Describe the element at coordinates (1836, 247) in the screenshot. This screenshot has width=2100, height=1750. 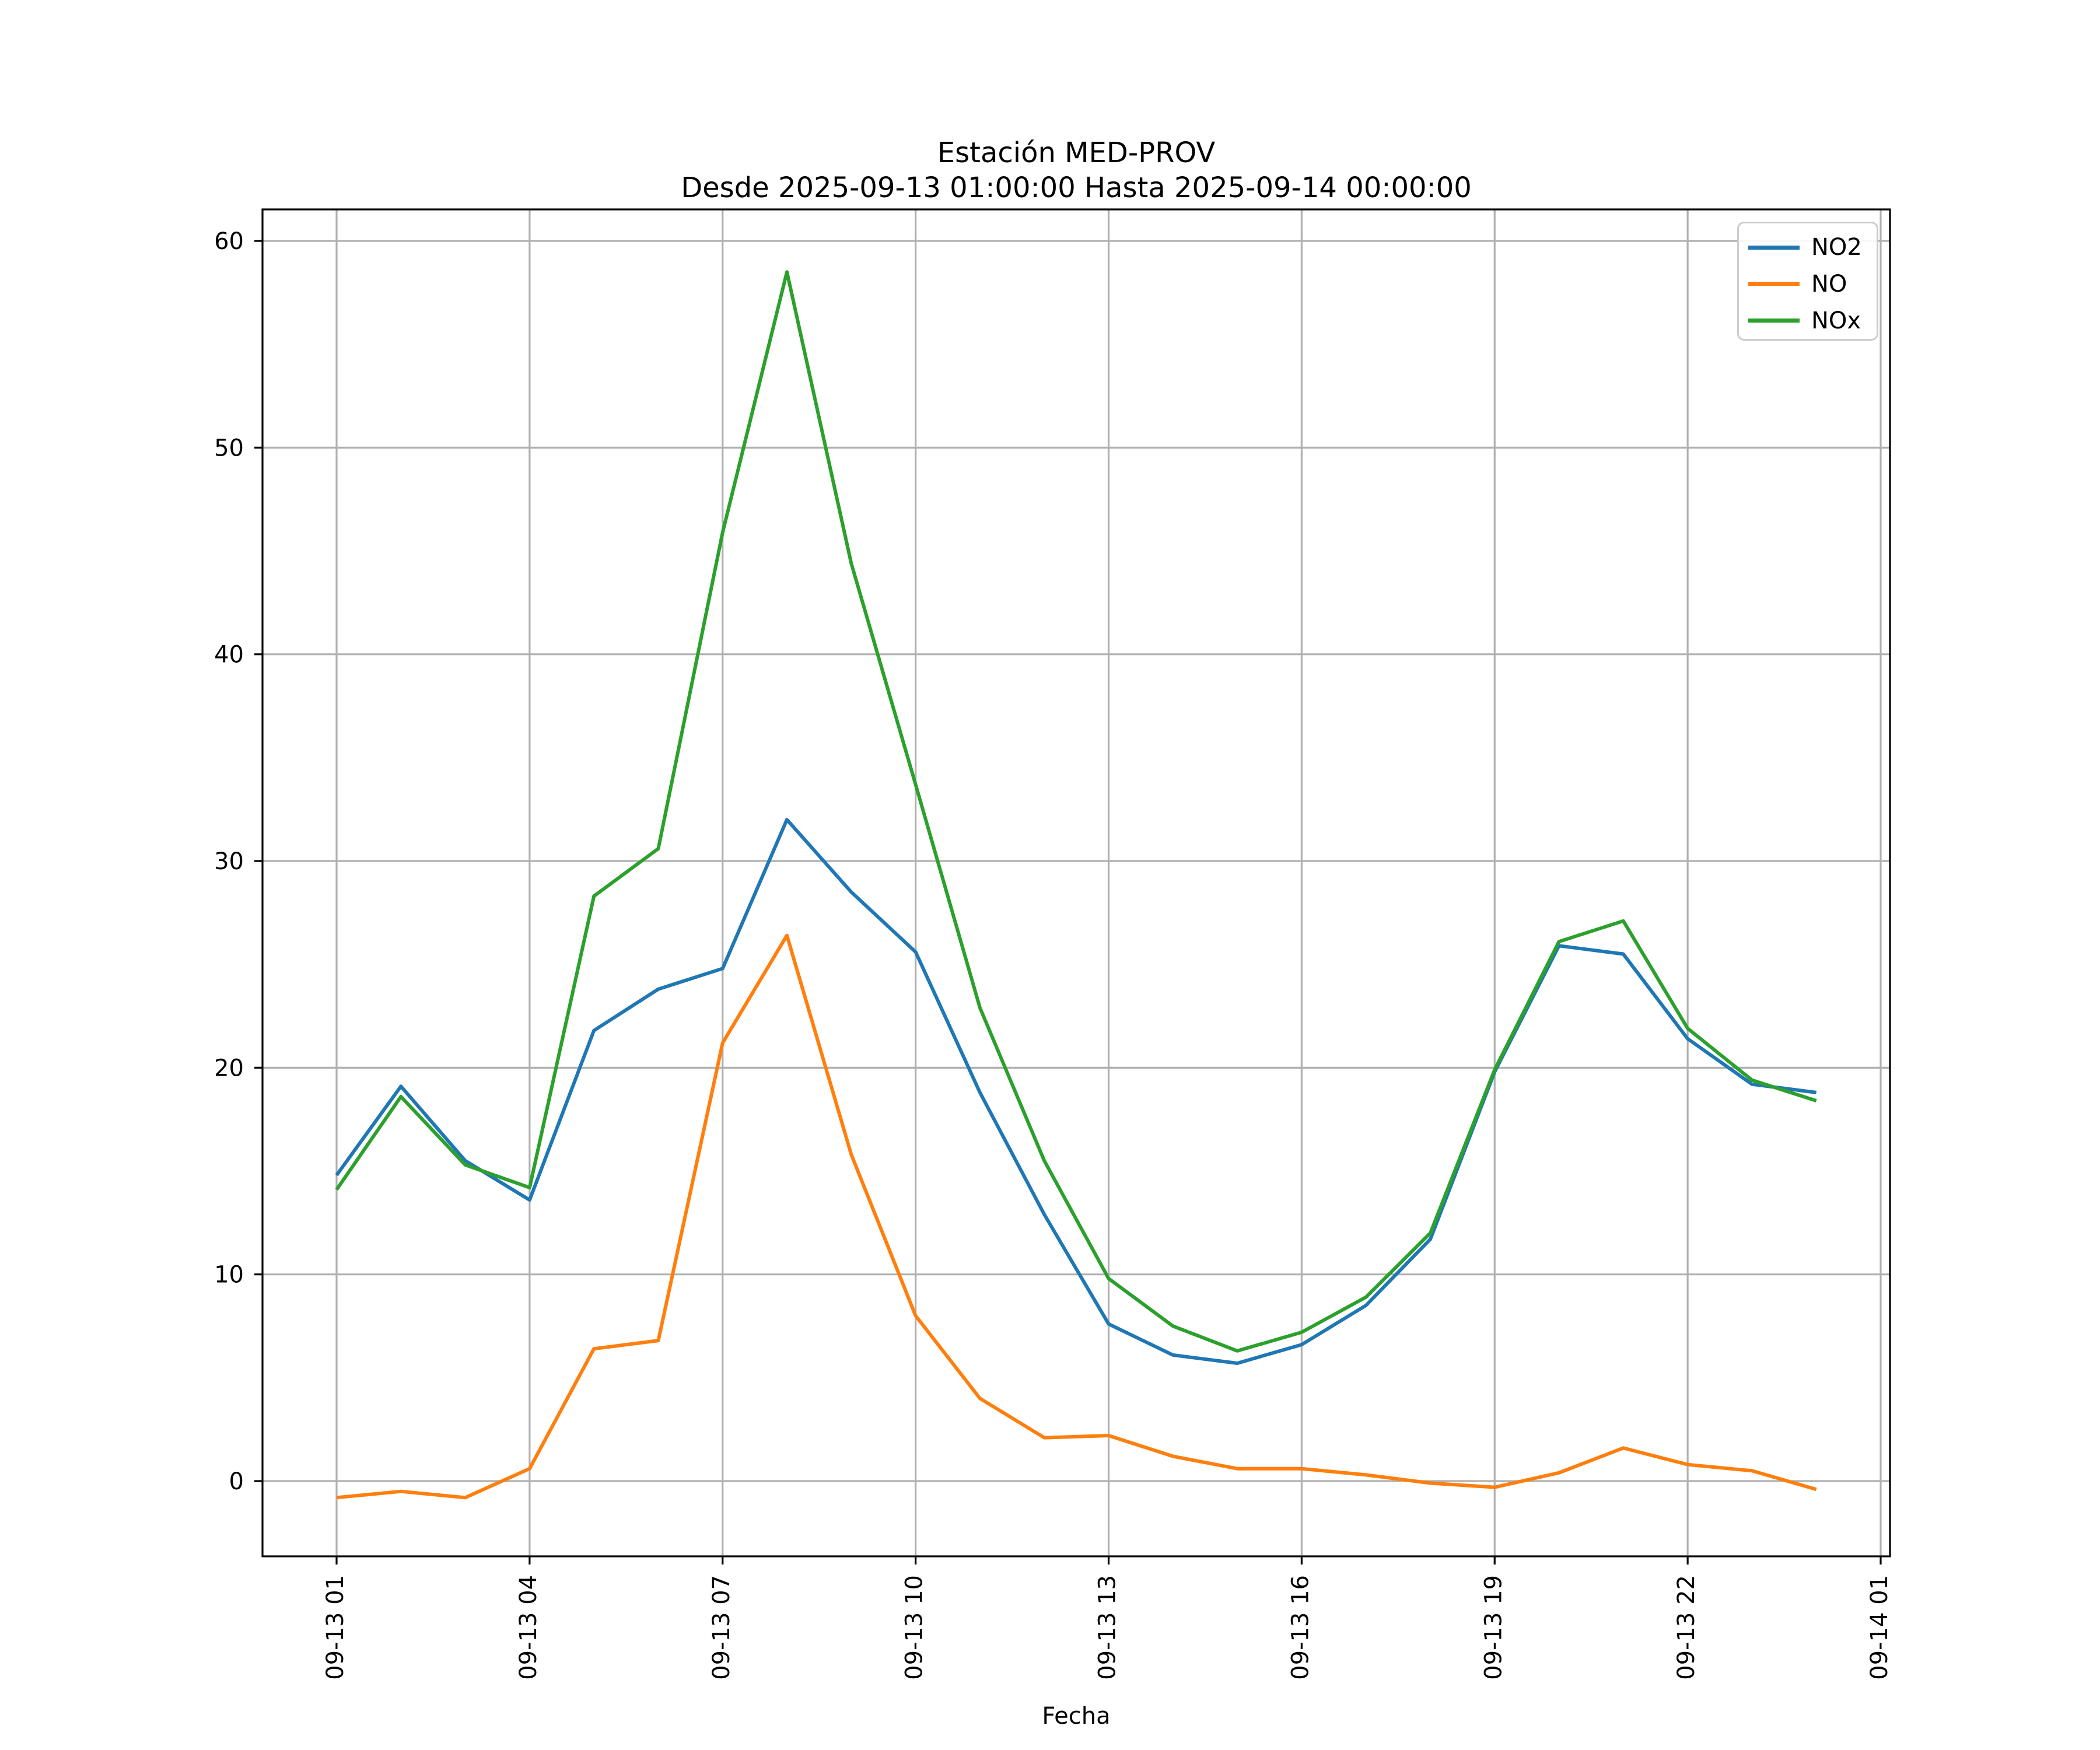
I see `legend-label-no2: NO2` at that location.